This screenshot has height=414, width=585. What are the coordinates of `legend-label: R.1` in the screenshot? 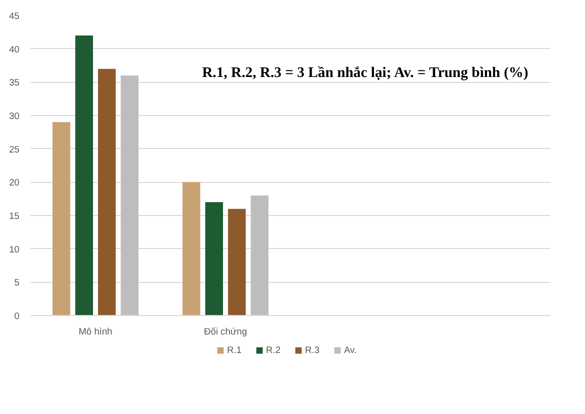 It's located at (235, 350).